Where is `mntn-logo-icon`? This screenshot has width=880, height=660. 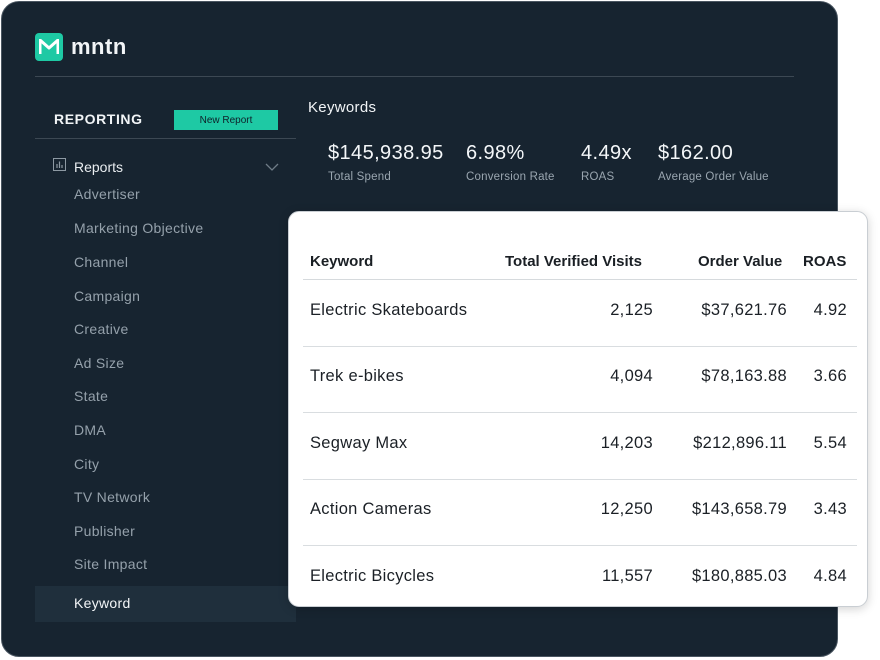
mntn-logo-icon is located at coordinates (49, 47).